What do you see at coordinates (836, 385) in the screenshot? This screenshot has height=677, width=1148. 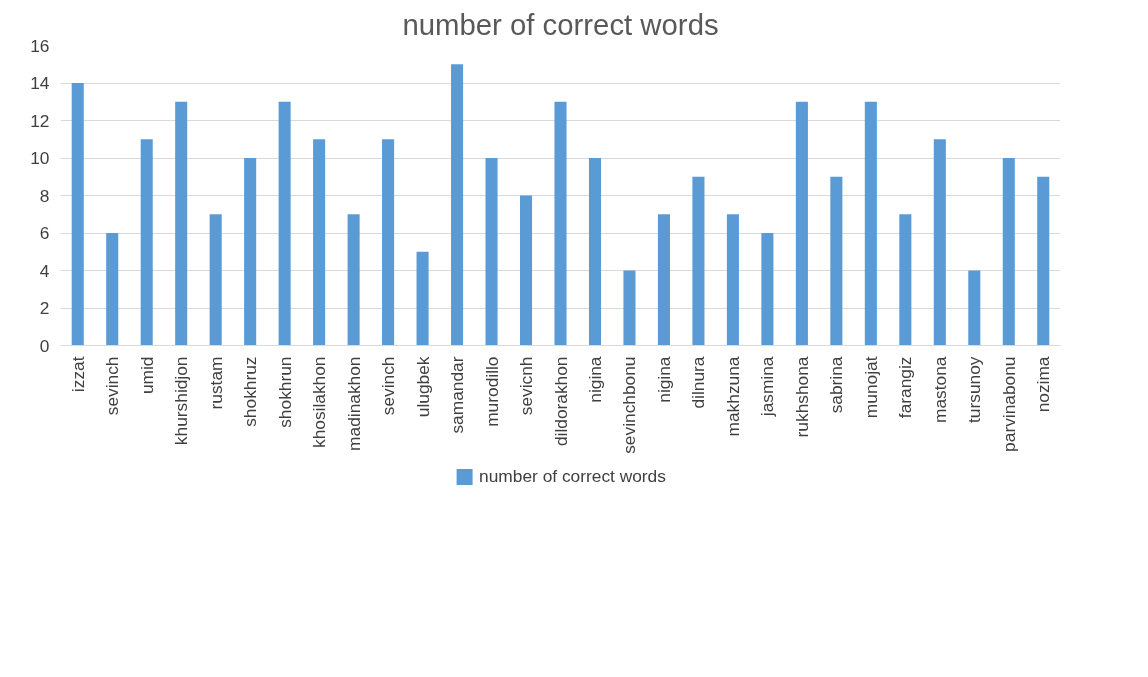 I see `x-tick-label: sabrina` at bounding box center [836, 385].